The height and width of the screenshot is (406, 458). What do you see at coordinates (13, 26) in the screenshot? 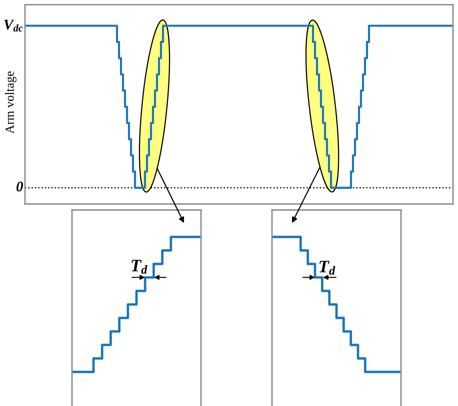
I see `text: V$_{dc}$` at bounding box center [13, 26].